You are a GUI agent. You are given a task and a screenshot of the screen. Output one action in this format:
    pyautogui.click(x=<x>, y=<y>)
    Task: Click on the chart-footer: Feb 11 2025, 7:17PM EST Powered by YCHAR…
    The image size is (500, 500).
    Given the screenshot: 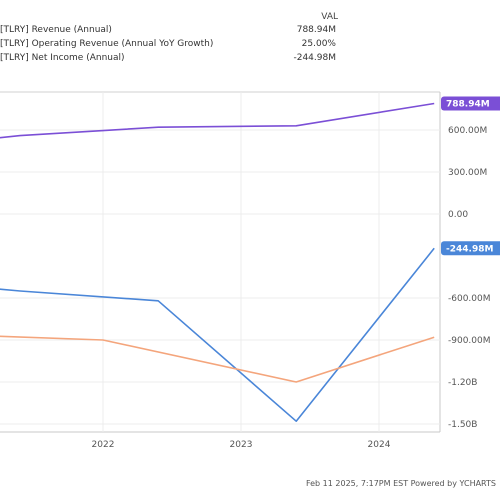 What is the action you would take?
    pyautogui.click(x=400, y=483)
    